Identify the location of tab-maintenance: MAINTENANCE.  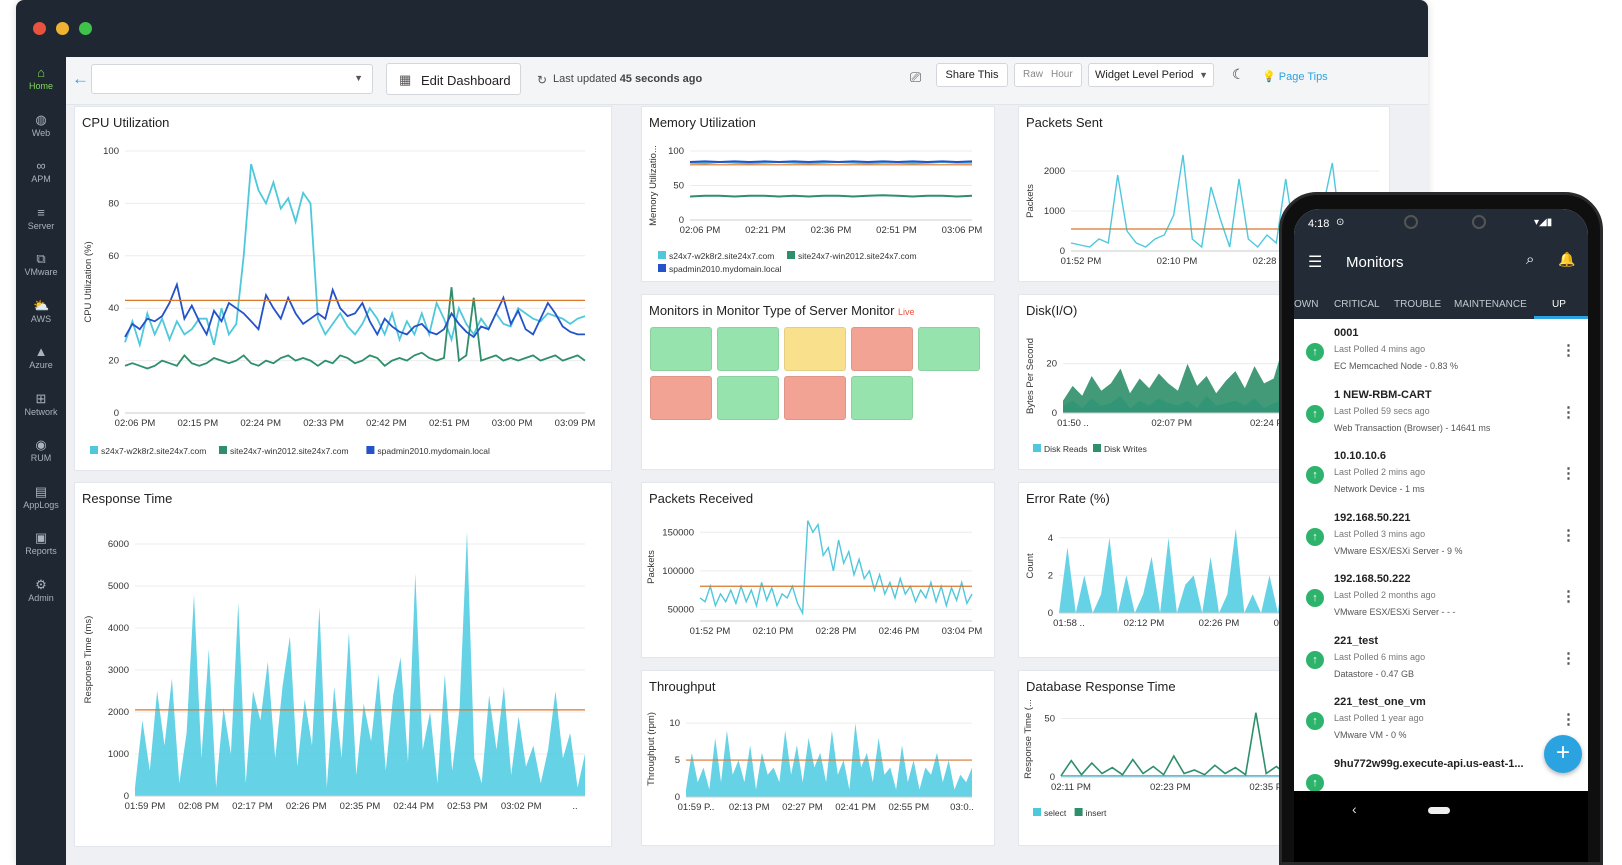
(1490, 304).